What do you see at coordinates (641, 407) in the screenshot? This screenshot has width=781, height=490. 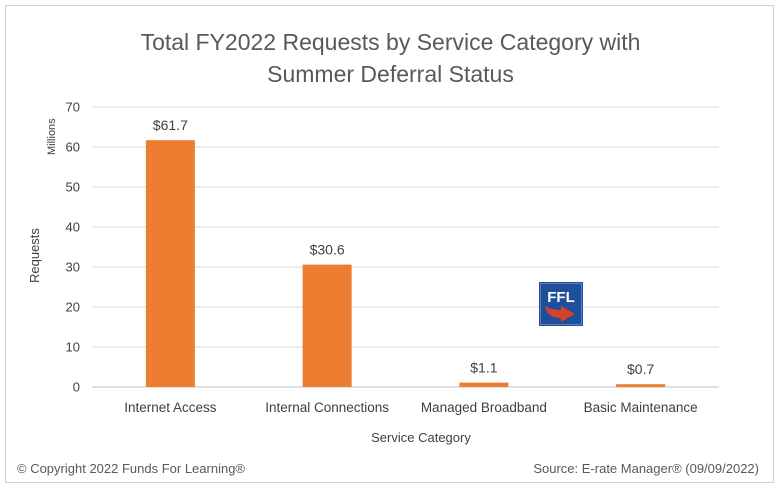 I see `x-tick-label: Basic Maintenance` at bounding box center [641, 407].